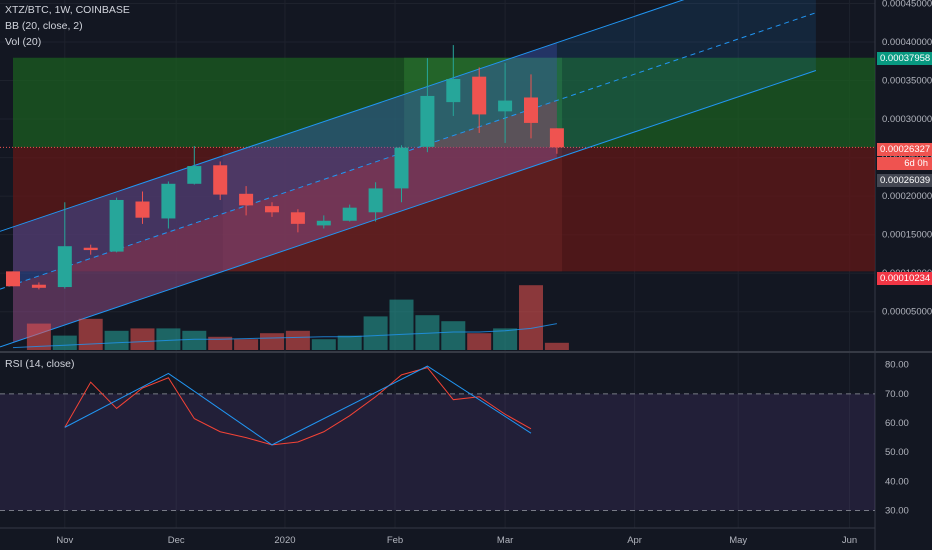  I want to click on stop-zone-active, so click(392, 209).